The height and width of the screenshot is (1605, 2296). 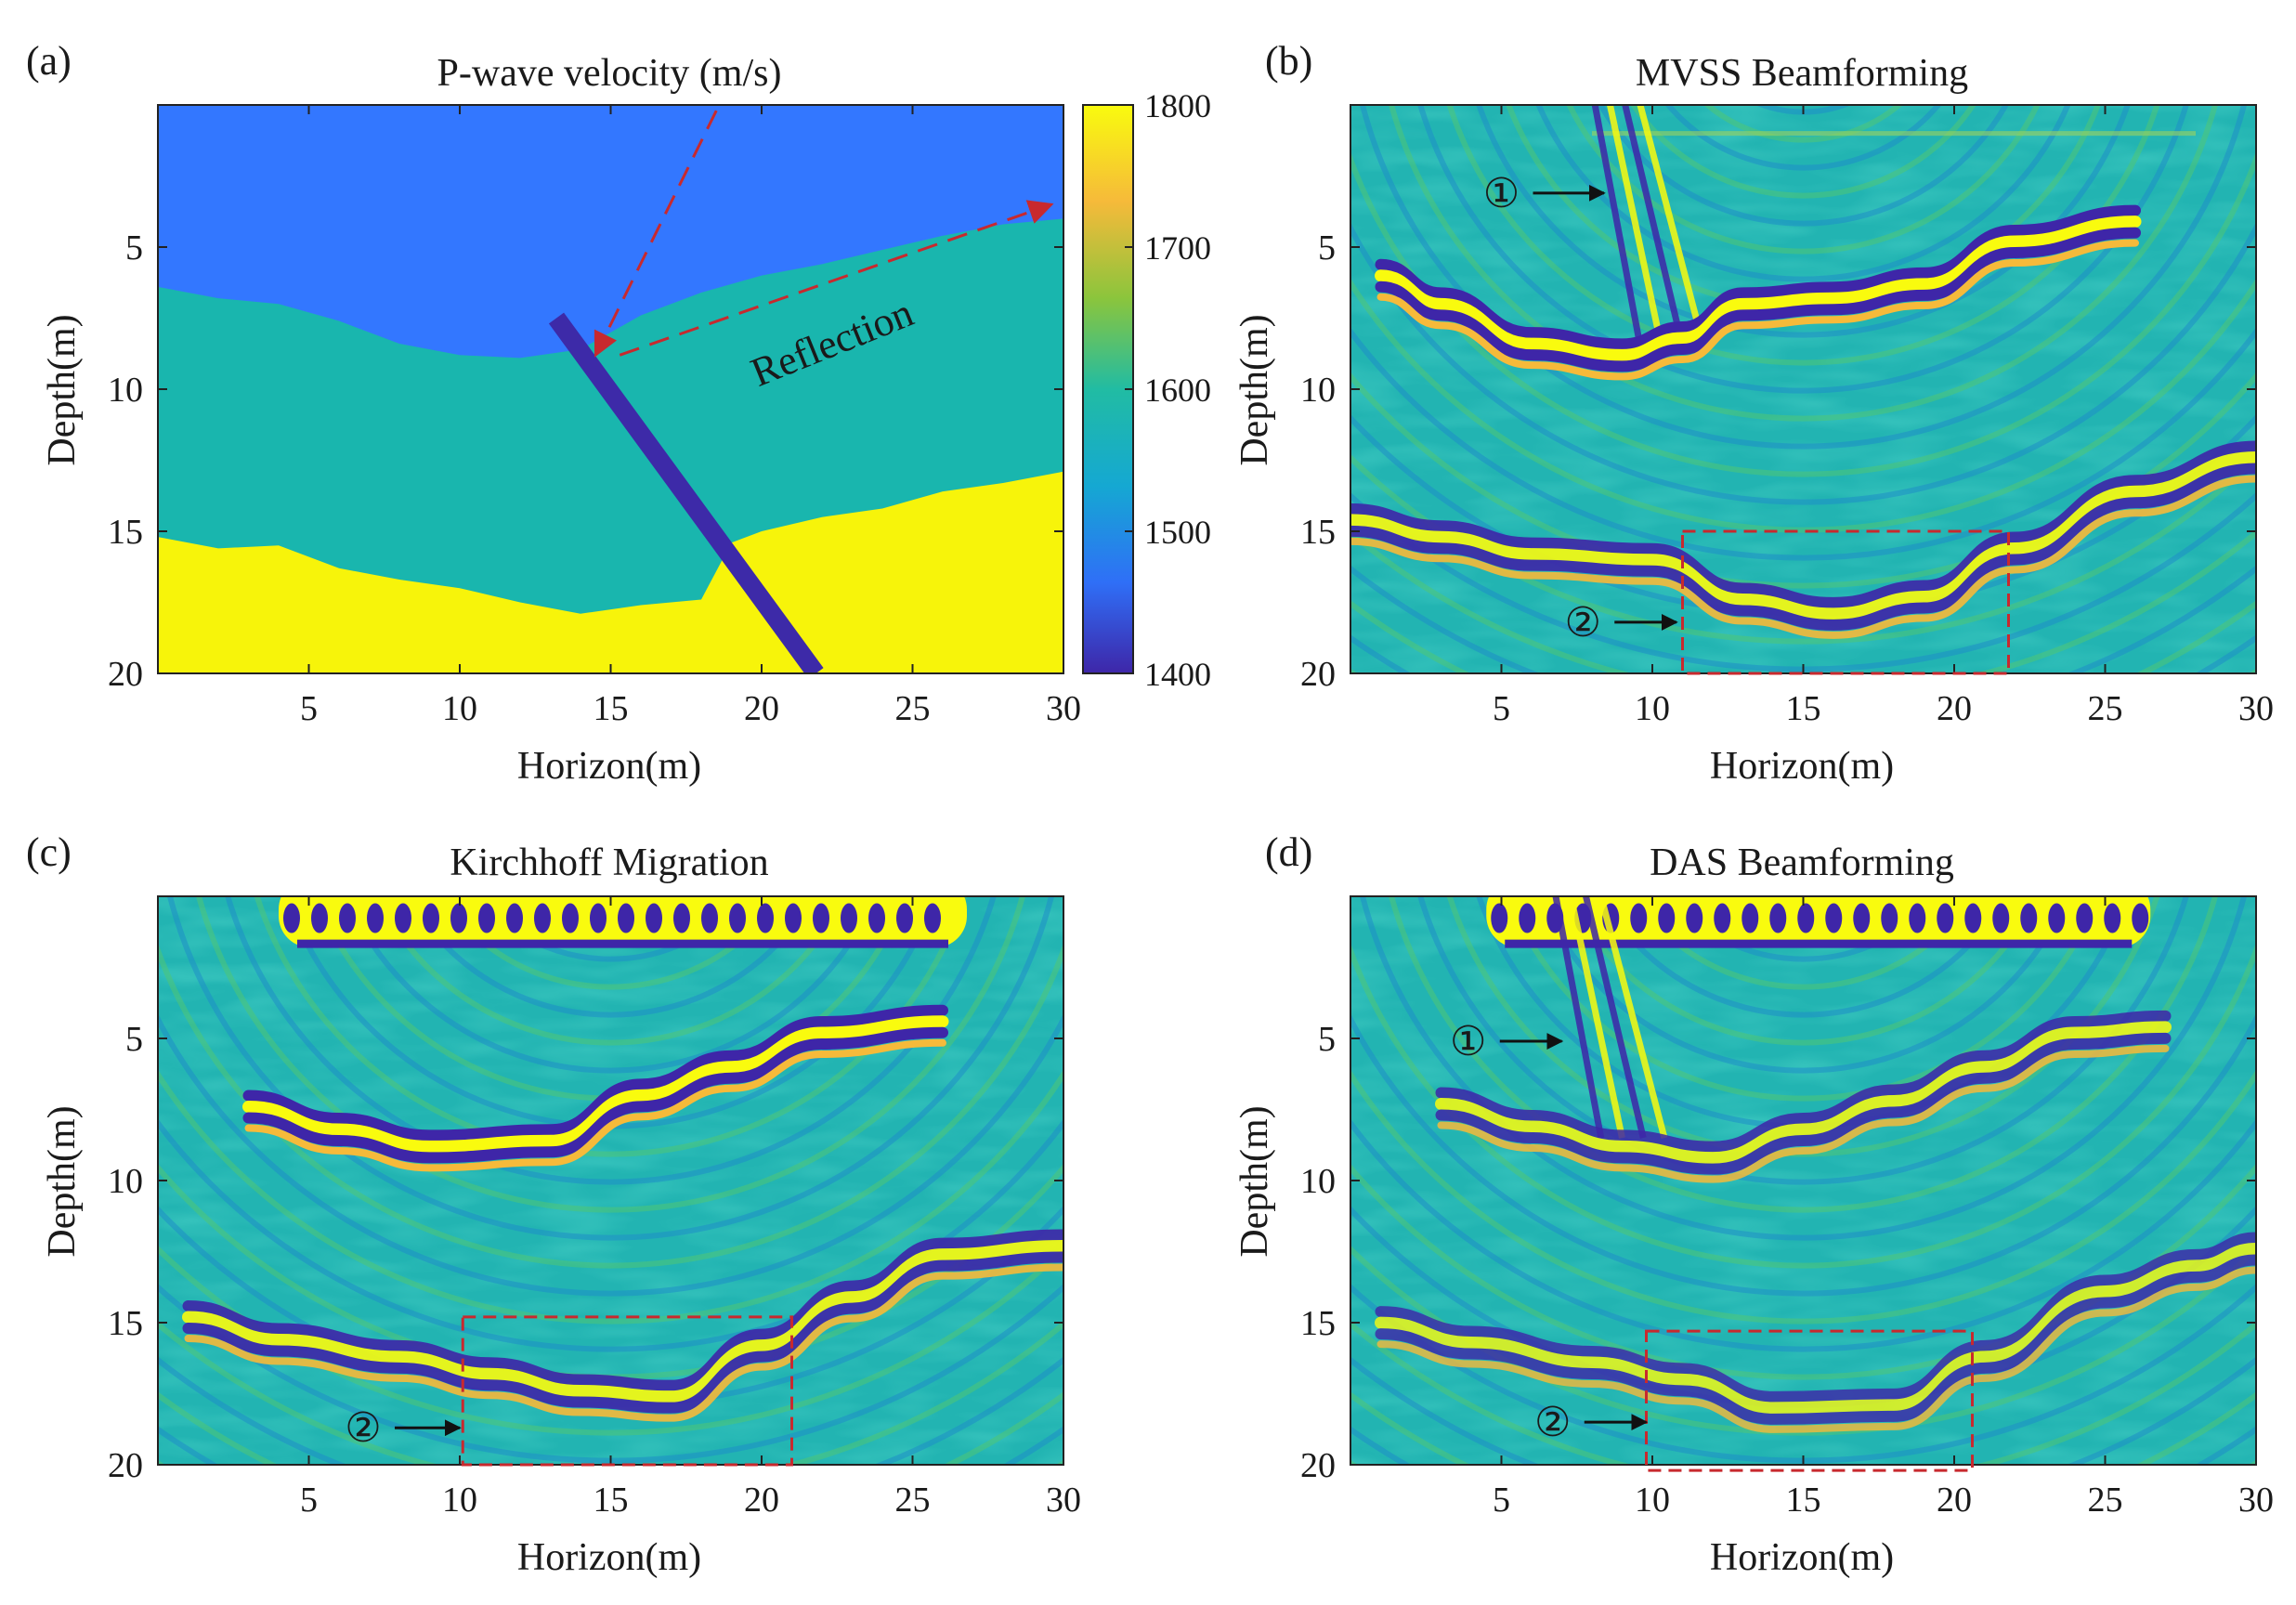 I want to click on panel-label-c: (c), so click(x=49, y=852).